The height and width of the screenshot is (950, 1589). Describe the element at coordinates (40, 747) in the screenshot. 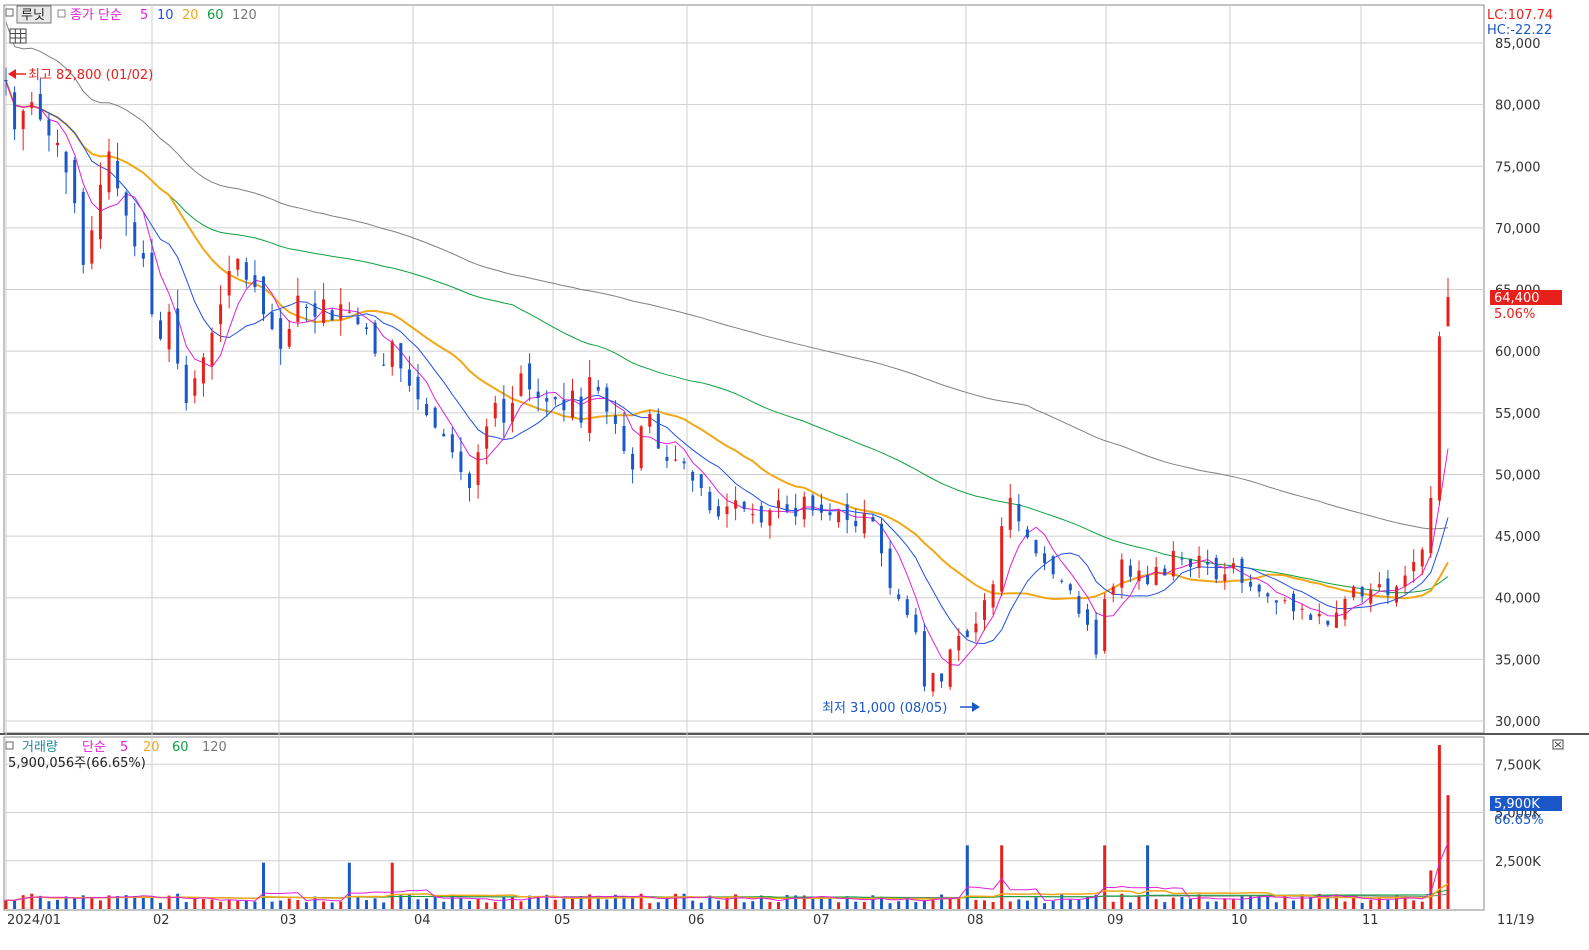

I see `volume-title: 거래량` at that location.